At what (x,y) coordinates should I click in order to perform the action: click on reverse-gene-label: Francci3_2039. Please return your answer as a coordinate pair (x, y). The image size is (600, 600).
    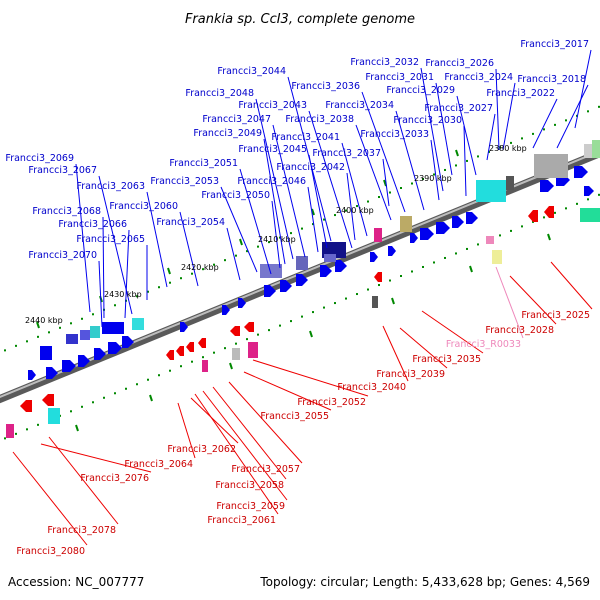
    Looking at the image, I should click on (410, 374).